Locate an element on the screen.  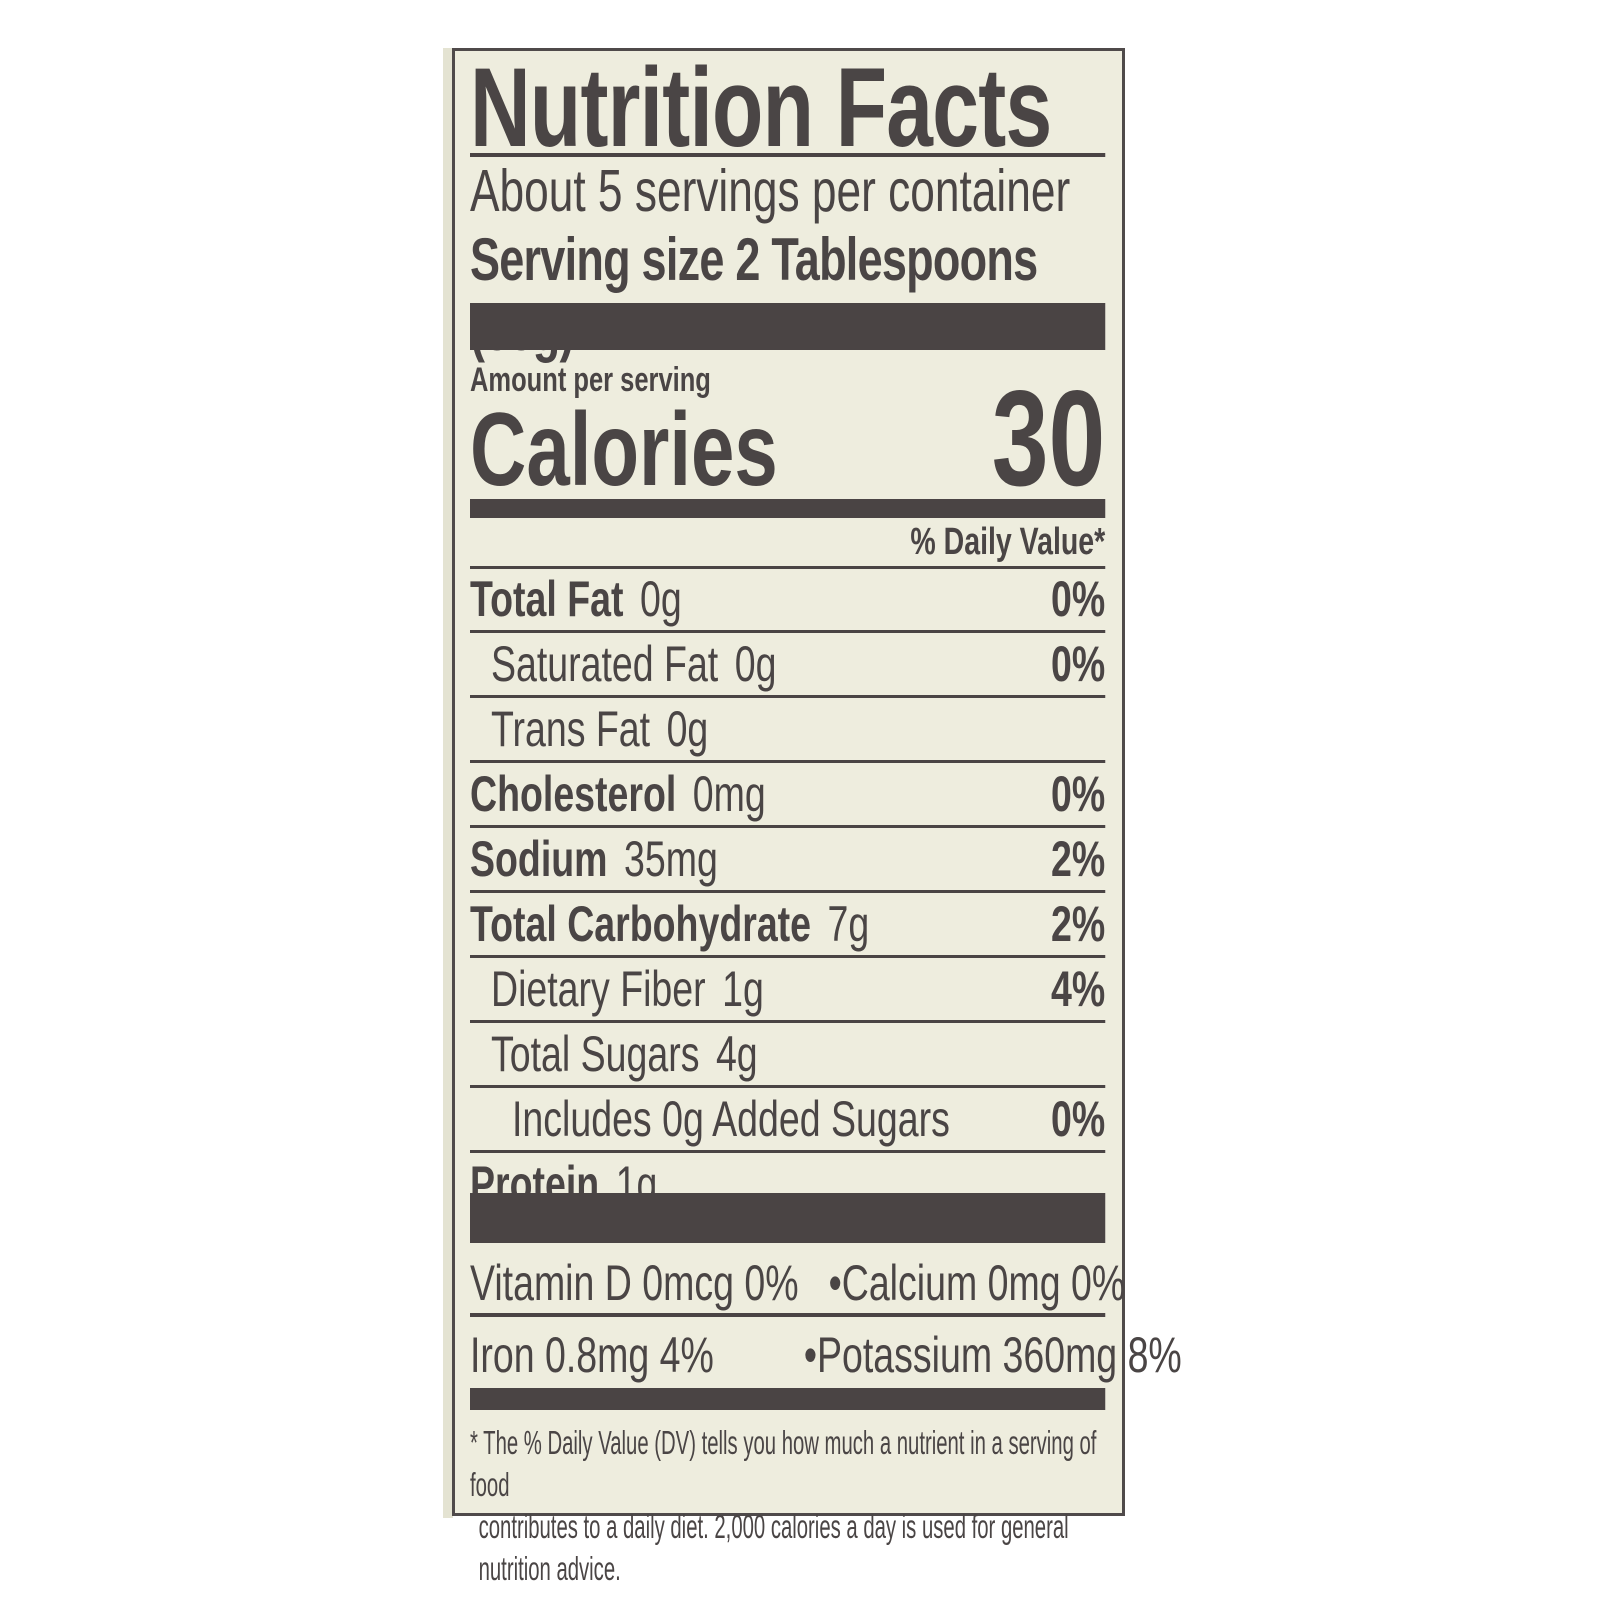
nutrient-label: Sodium 35mg is located at coordinates (594, 859).